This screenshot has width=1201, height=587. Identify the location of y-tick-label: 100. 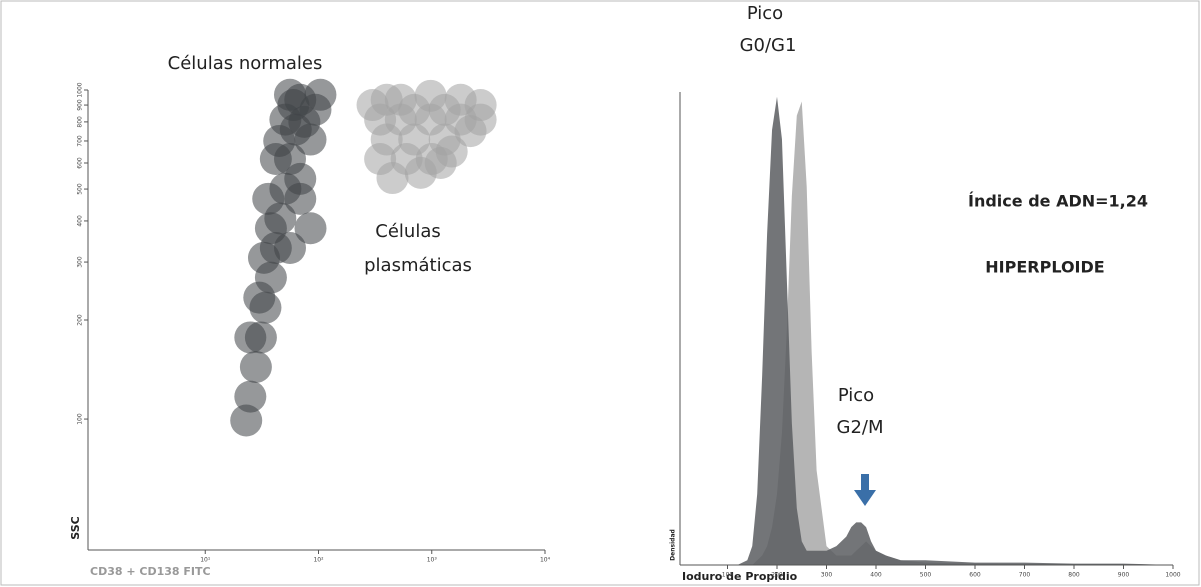
(80, 419).